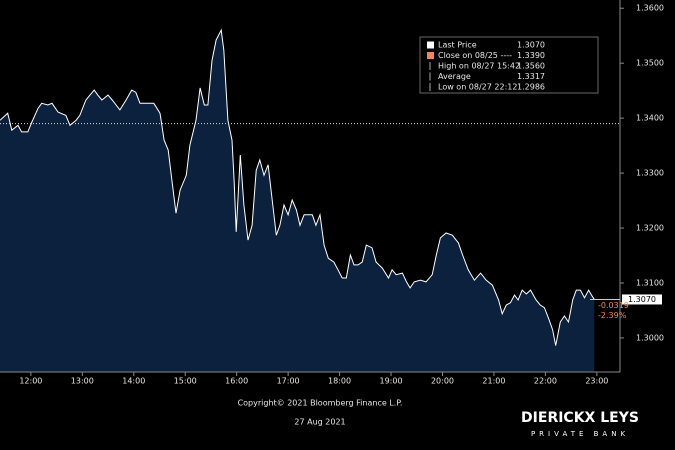  Describe the element at coordinates (650, 63) in the screenshot. I see `y-tick-label: 1.3500` at that location.